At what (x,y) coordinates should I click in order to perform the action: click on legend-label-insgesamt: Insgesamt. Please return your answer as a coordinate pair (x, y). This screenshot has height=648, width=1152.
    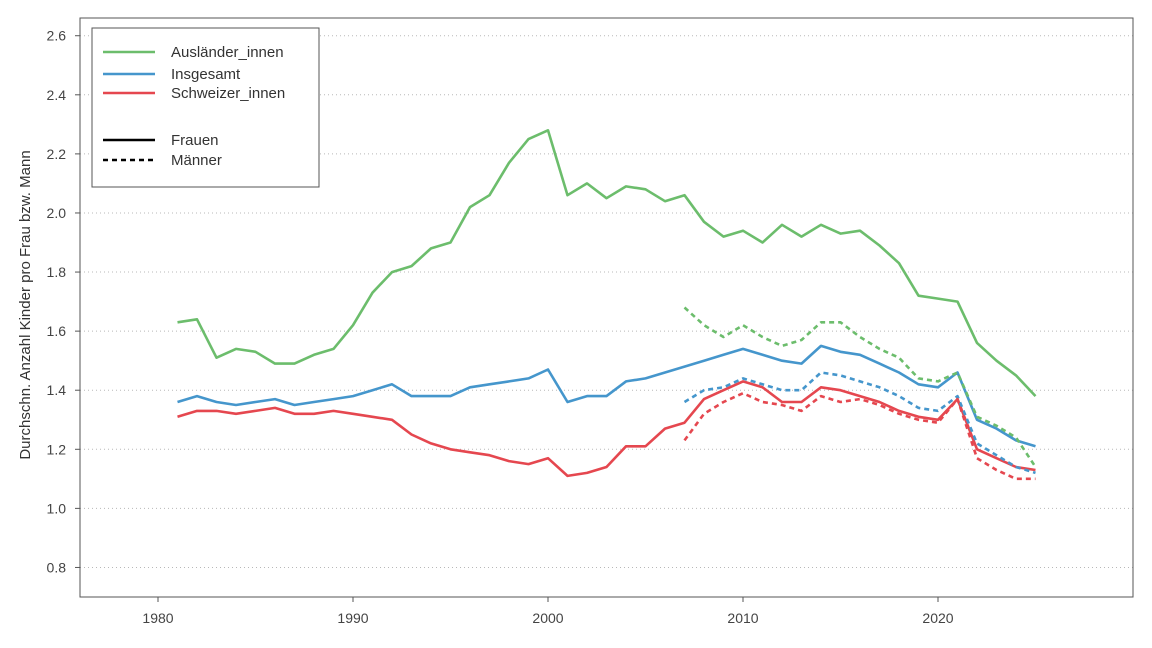
    Looking at the image, I should click on (206, 74).